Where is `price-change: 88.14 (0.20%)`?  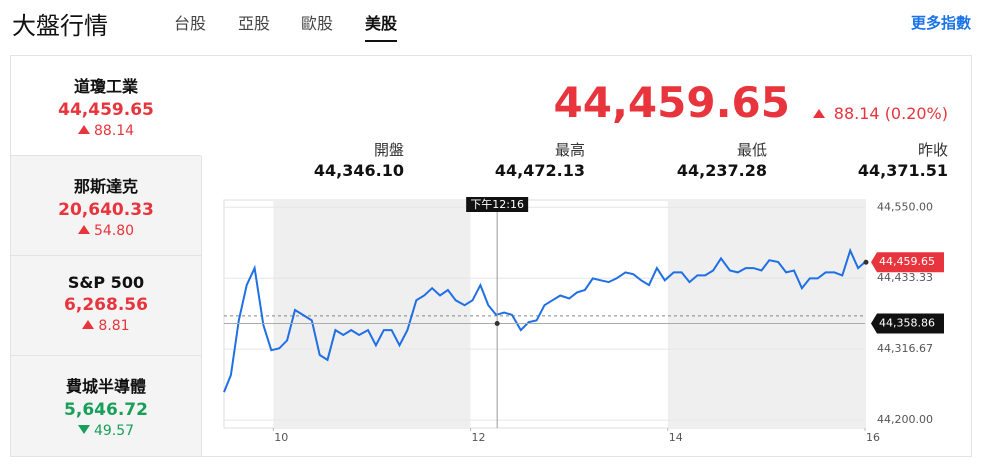 price-change: 88.14 (0.20%) is located at coordinates (880, 113).